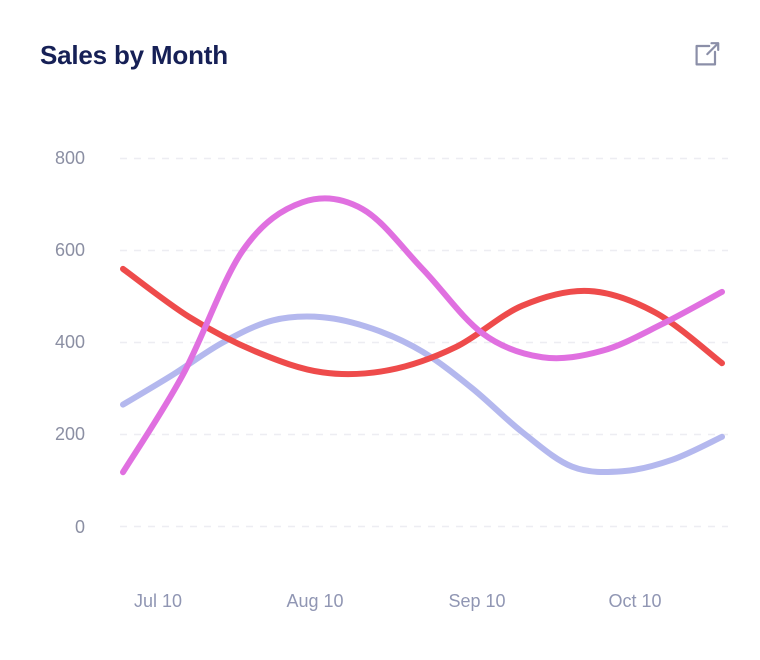 Image resolution: width=760 pixels, height=660 pixels. I want to click on x-tick-label-oct: Oct 10, so click(634, 601).